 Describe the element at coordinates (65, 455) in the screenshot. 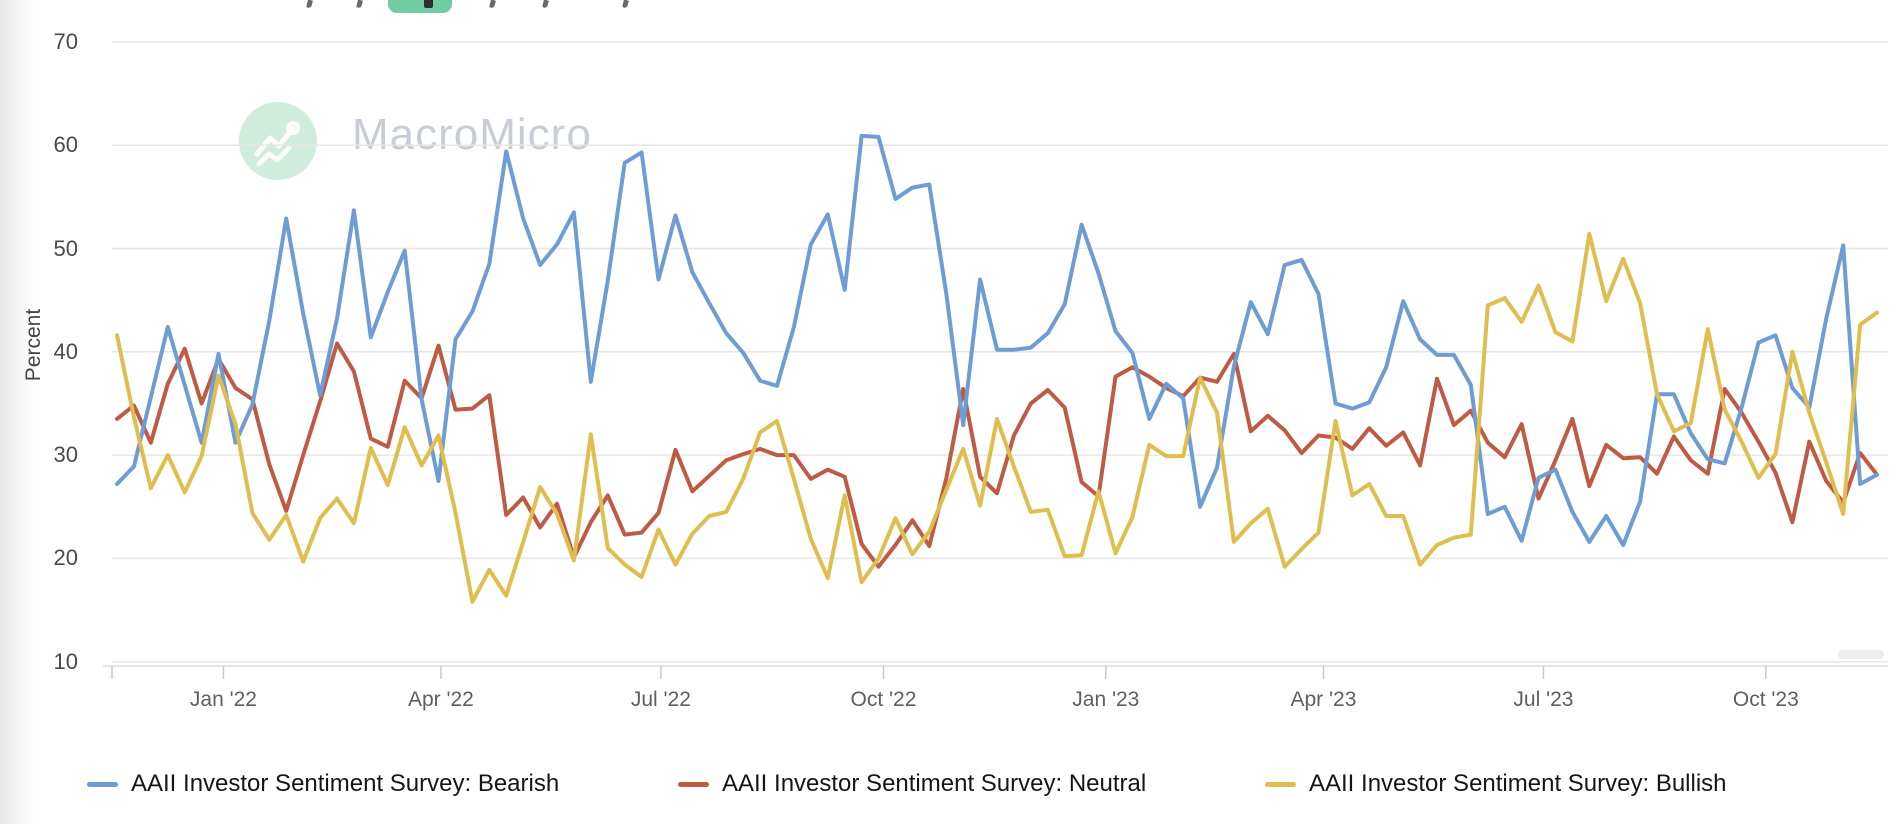

I see `y-tick-label-30: 30` at that location.